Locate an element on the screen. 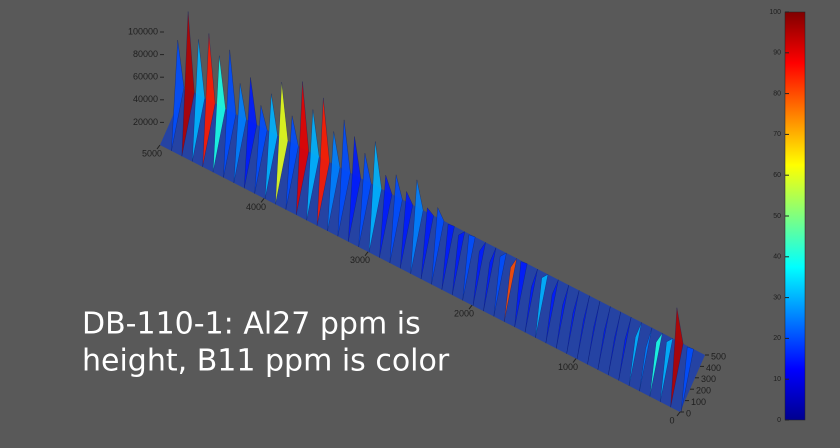 The height and width of the screenshot is (448, 840). colorbar-tick-label: 100 is located at coordinates (775, 12).